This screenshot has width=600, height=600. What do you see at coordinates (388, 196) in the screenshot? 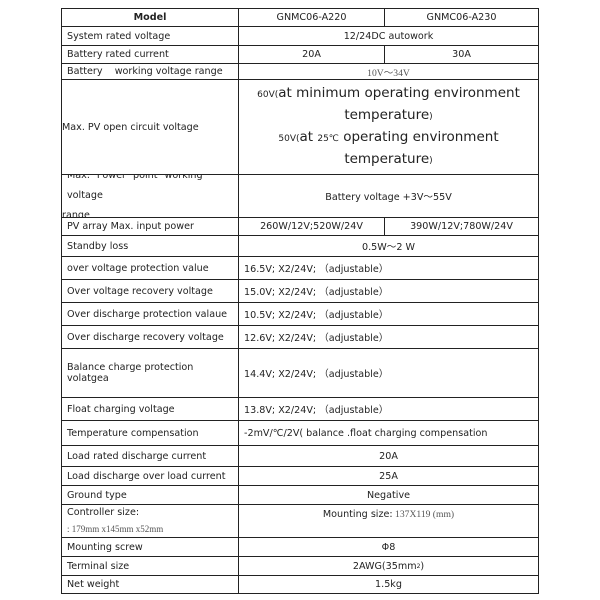
I see `row-value: Battery voltage +3V～55V` at bounding box center [388, 196].